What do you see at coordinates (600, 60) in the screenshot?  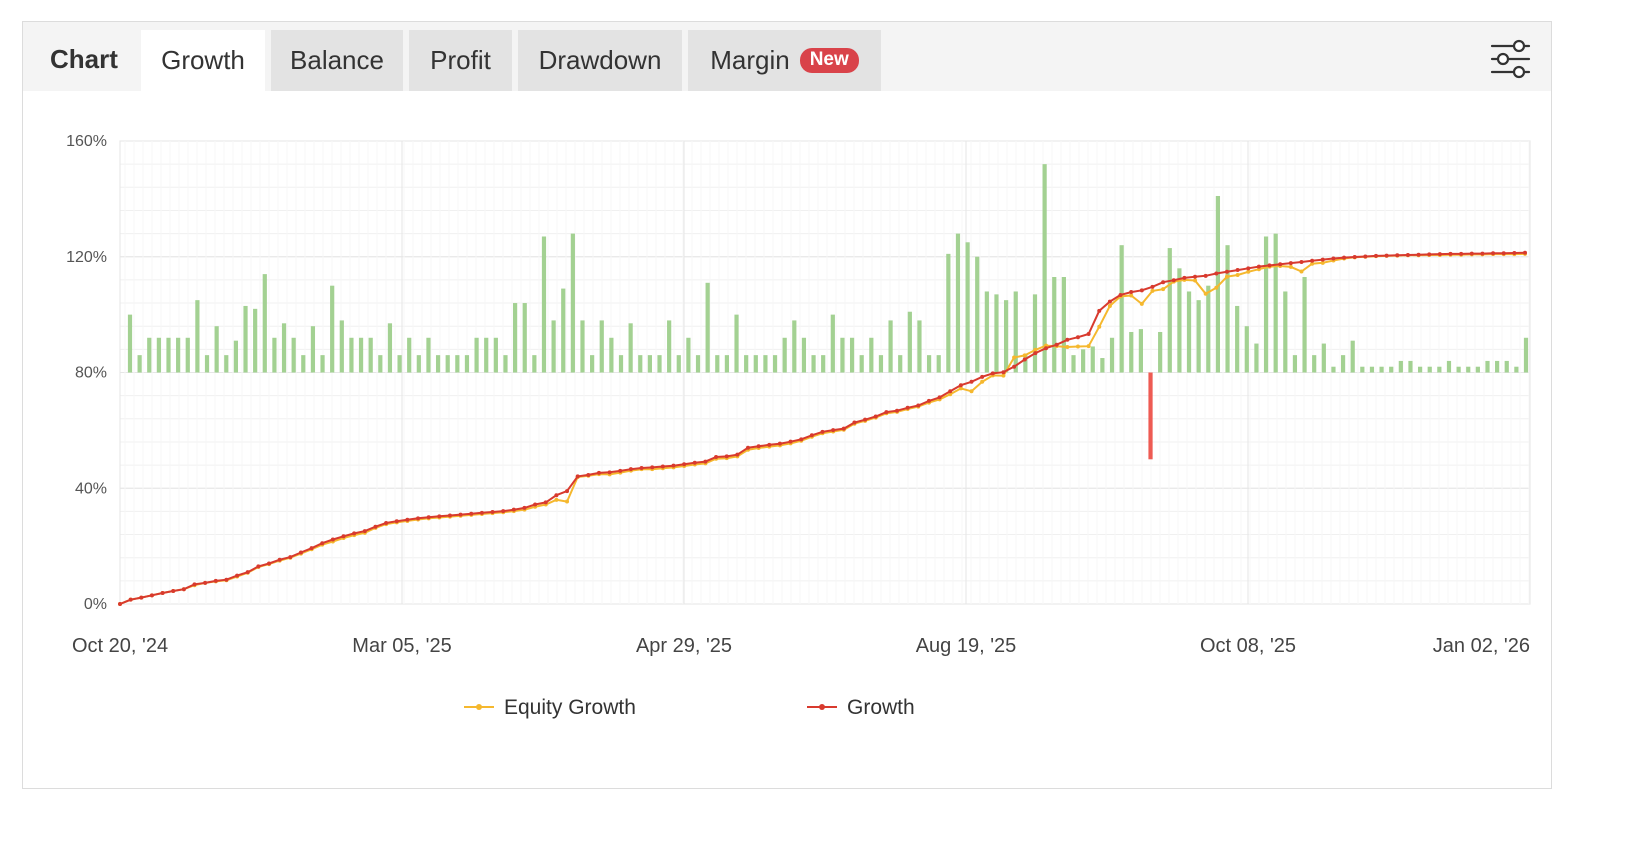 I see `tab-drawdown: Drawdown` at bounding box center [600, 60].